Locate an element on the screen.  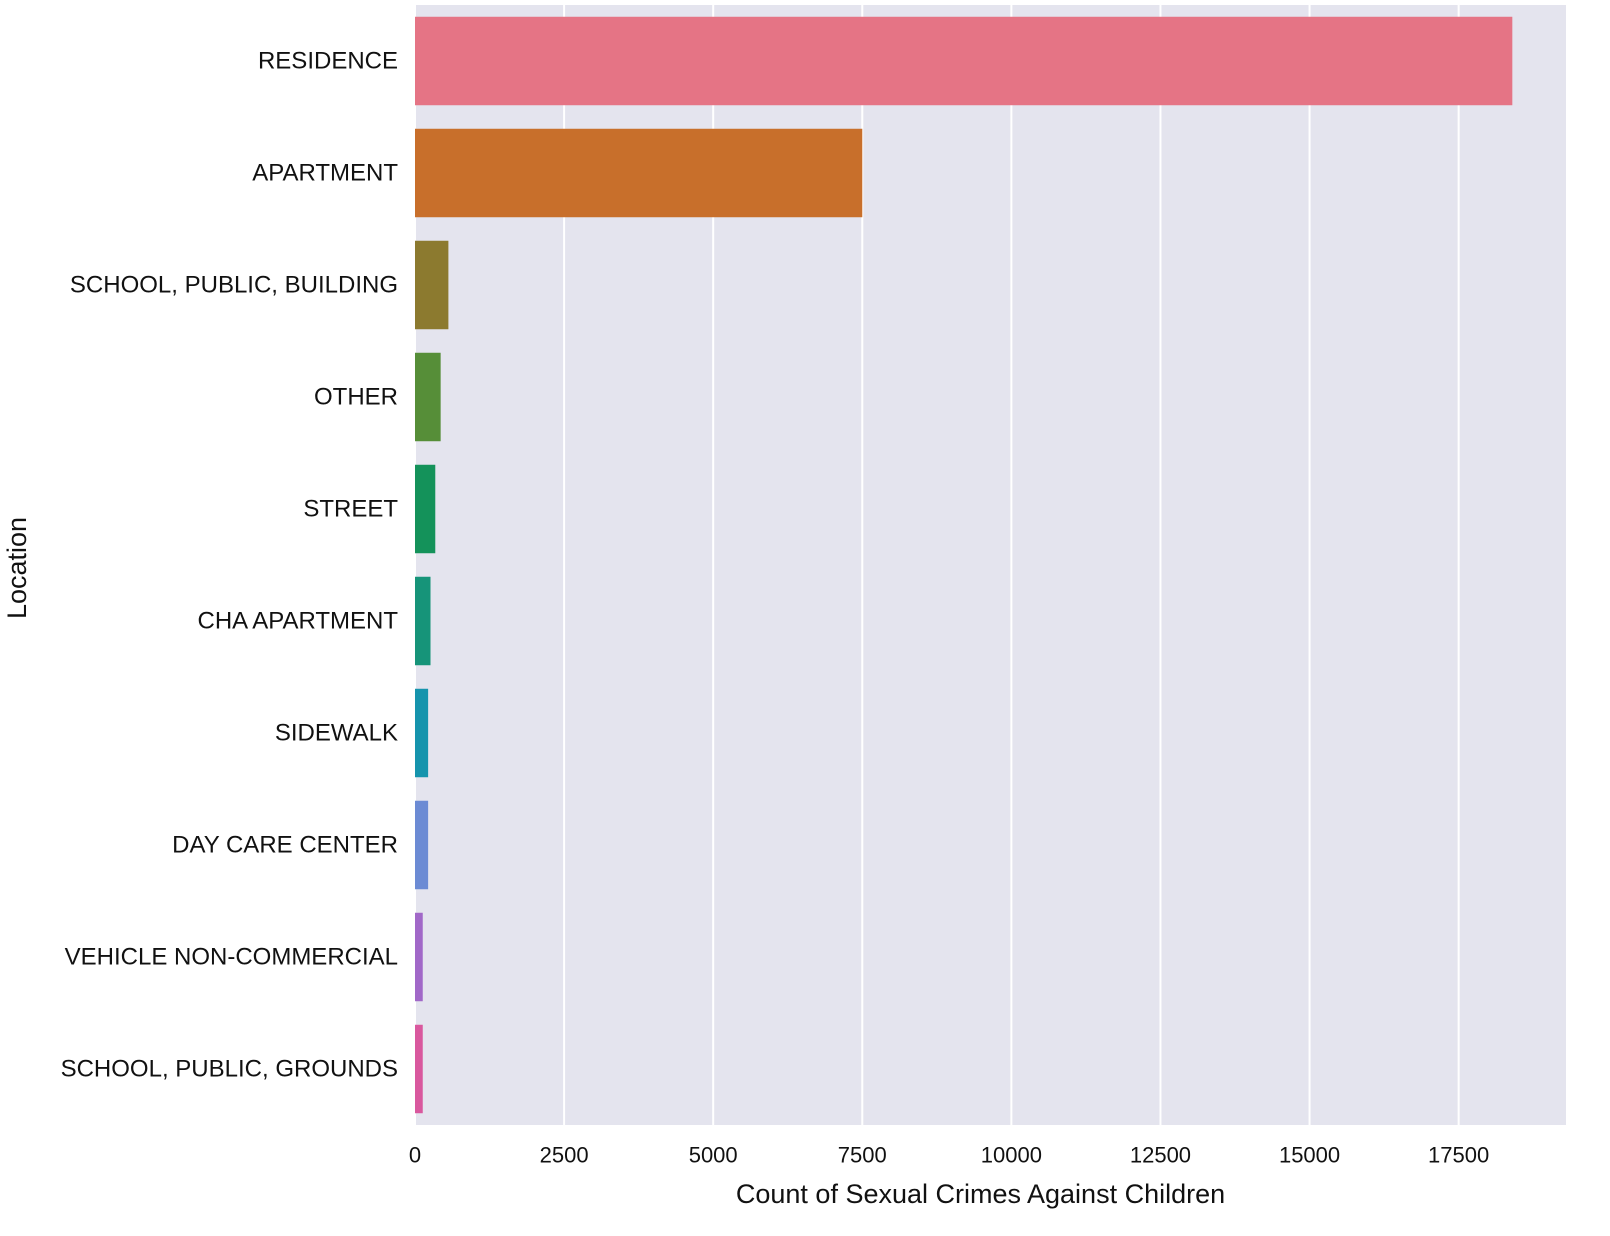
x-tick-label-2: 5000 is located at coordinates (713, 1155).